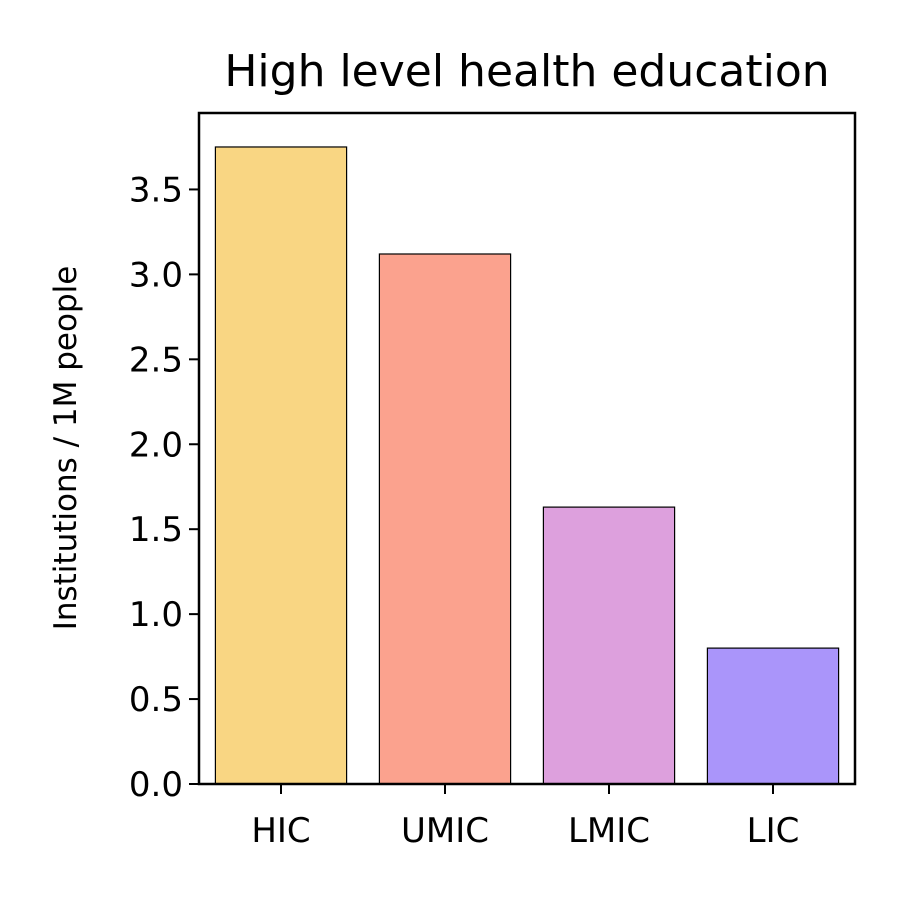 This screenshot has width=900, height=900. I want to click on y-tick-label: 0.0, so click(156, 785).